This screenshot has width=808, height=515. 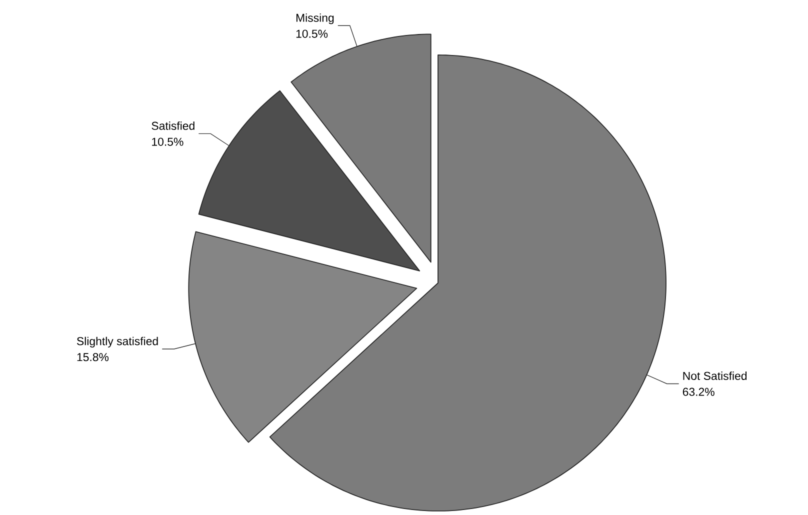 I want to click on slice-label: Satisfied, so click(x=173, y=125).